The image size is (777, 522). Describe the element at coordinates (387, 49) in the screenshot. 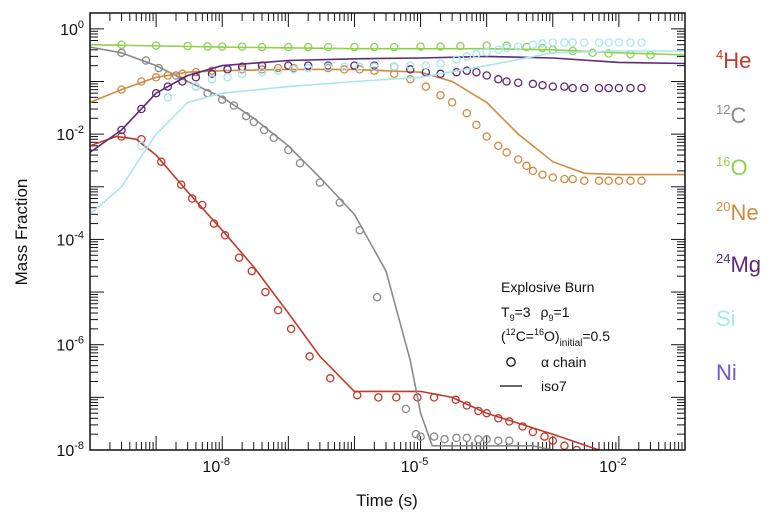

I see `series-line-o` at that location.